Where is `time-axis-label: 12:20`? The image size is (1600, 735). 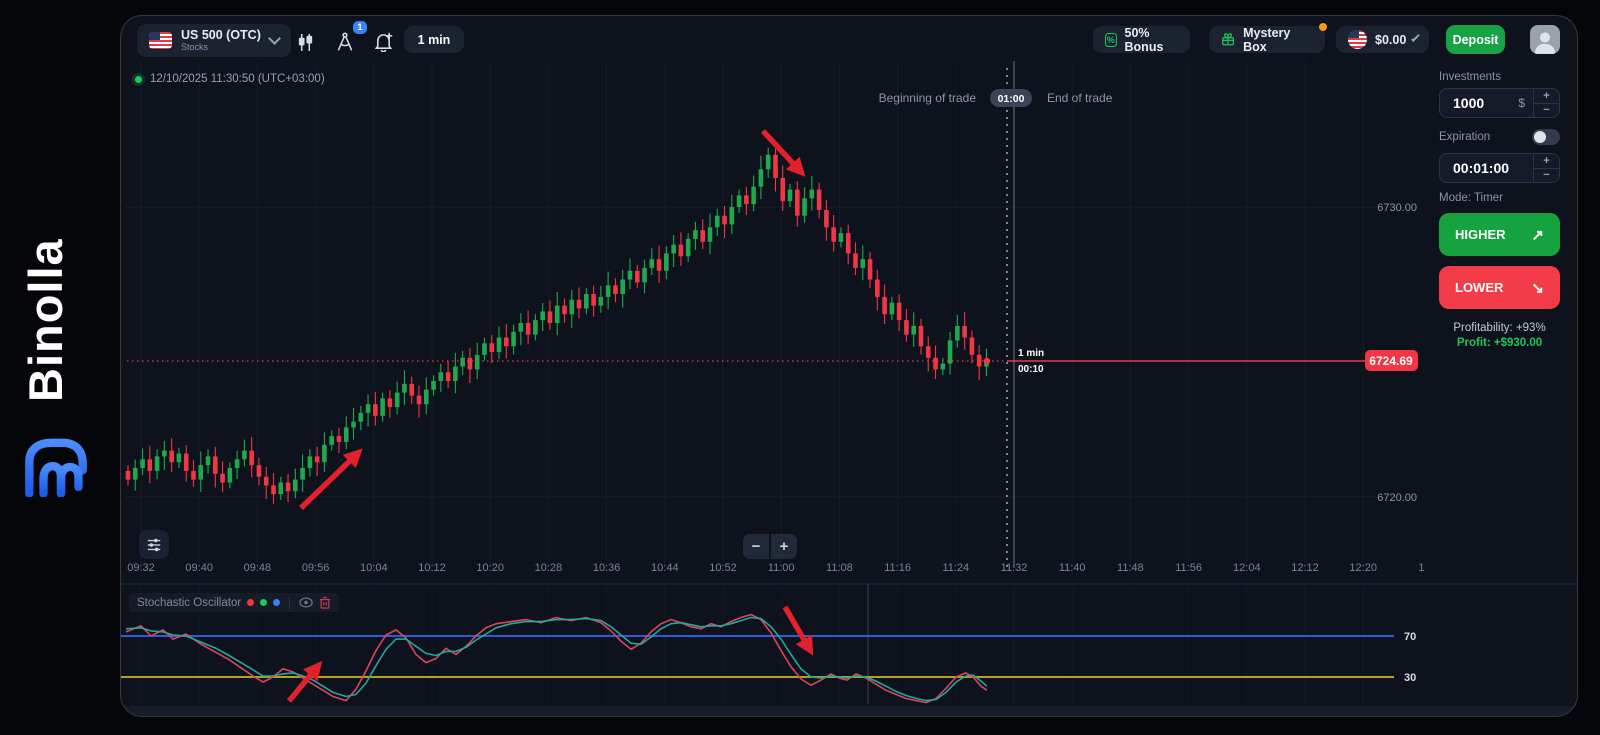
time-axis-label: 12:20 is located at coordinates (1363, 568).